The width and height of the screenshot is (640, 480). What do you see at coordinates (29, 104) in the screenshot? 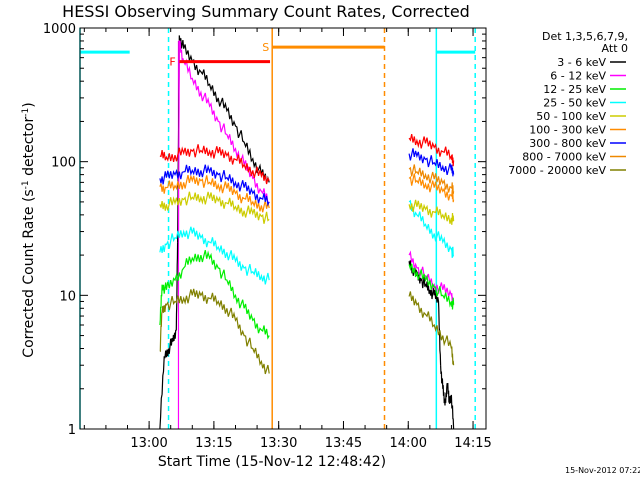
I see `ylabel-end: )` at bounding box center [29, 104].